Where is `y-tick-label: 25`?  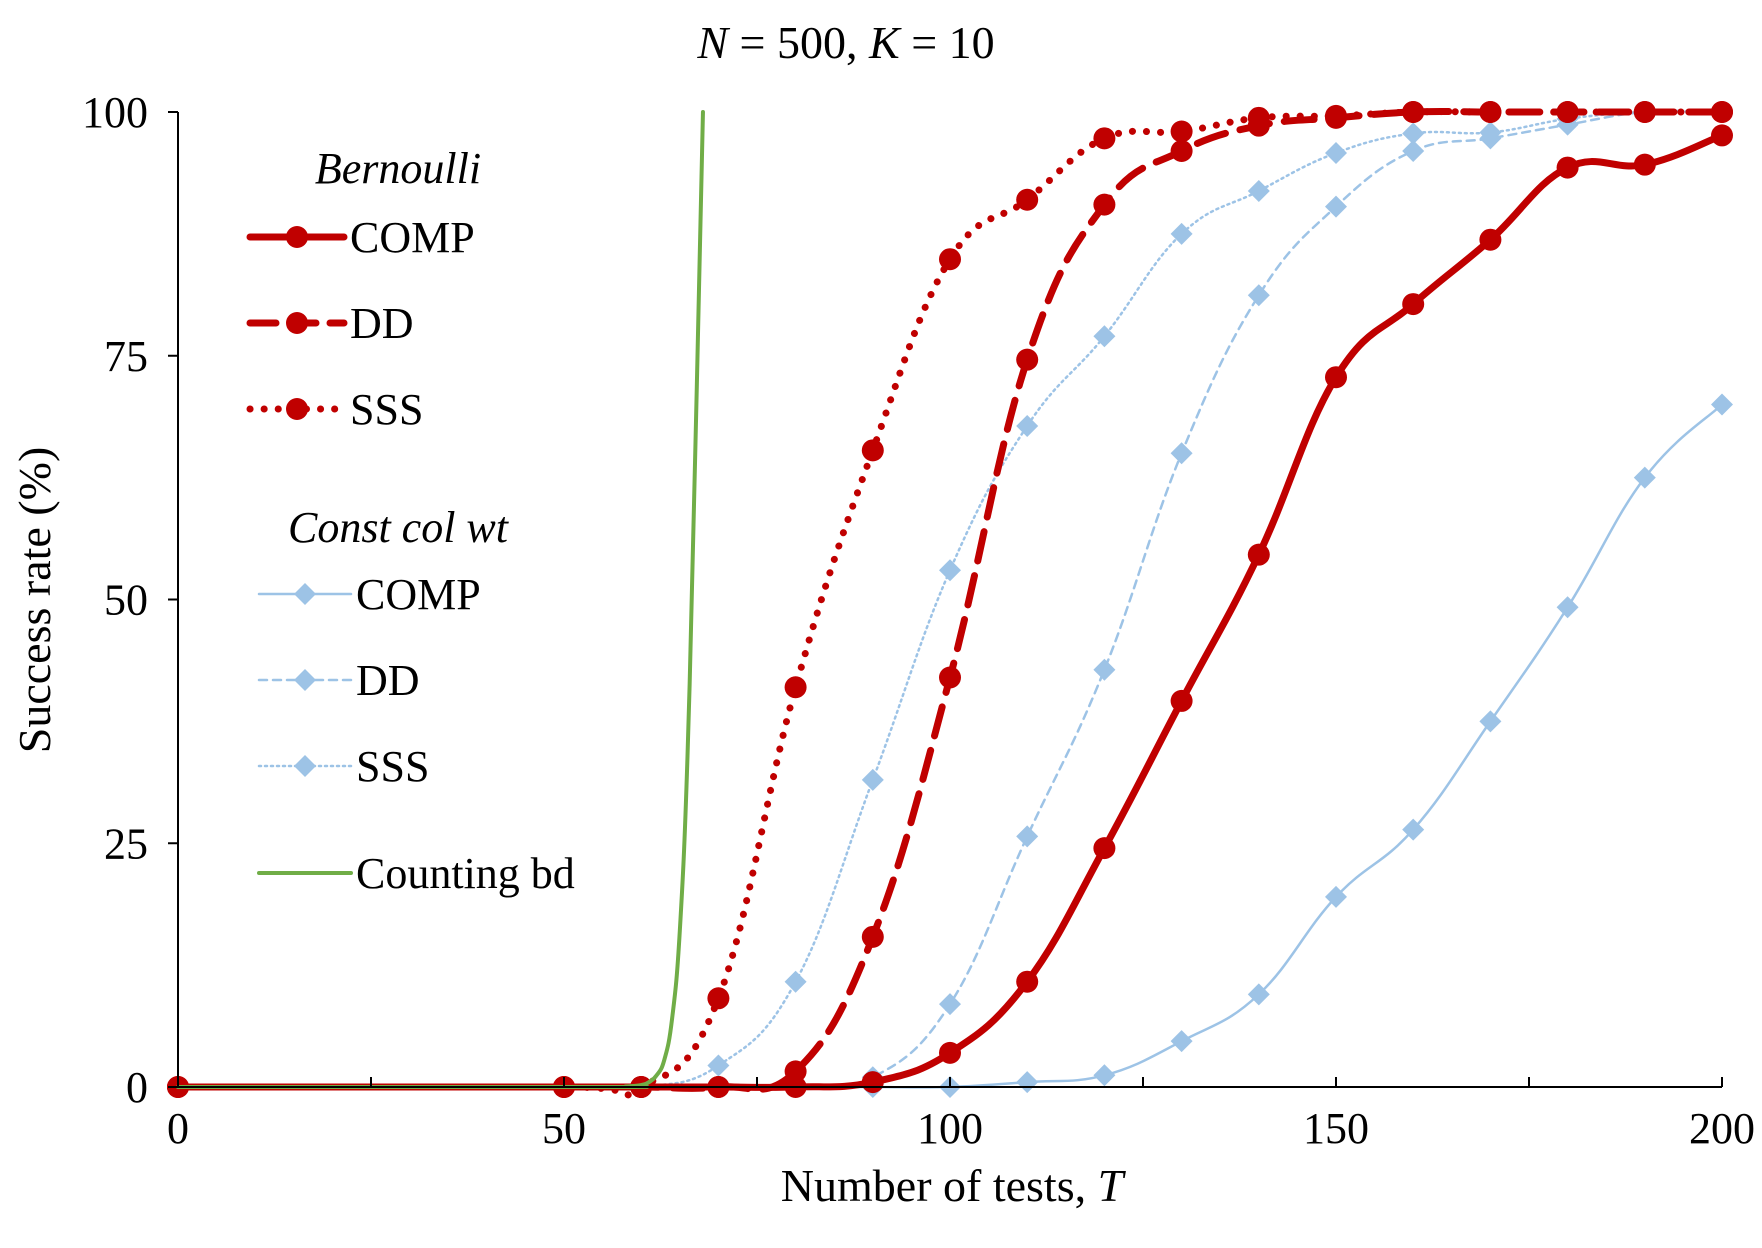 y-tick-label: 25 is located at coordinates (126, 843).